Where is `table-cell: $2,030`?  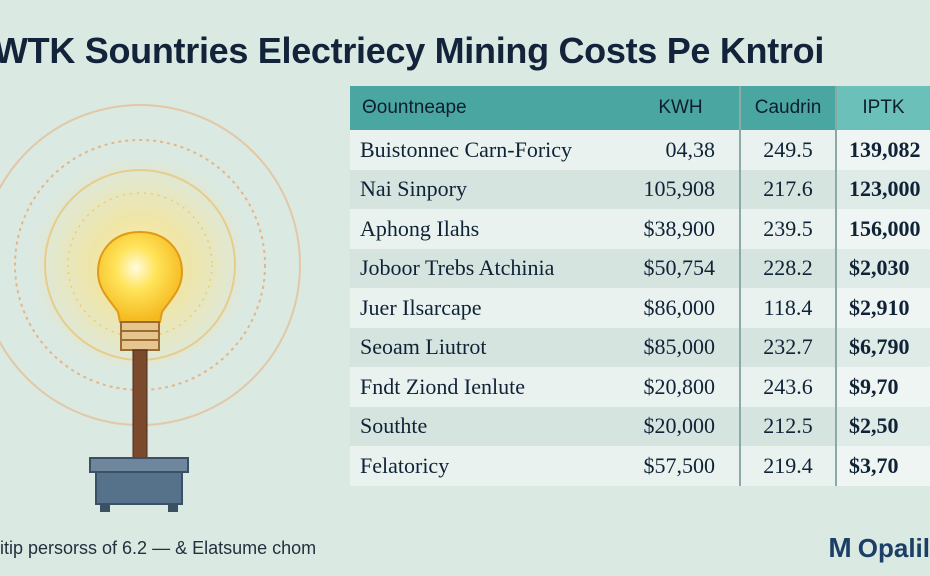 table-cell: $2,030 is located at coordinates (883, 268).